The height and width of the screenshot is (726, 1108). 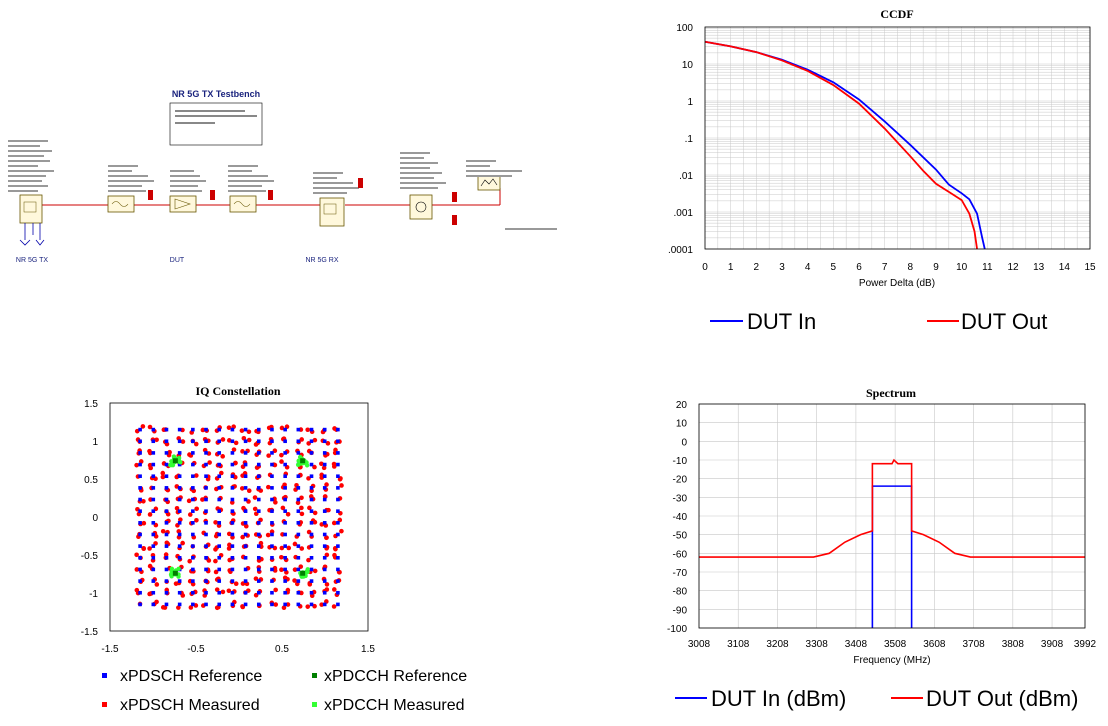 What do you see at coordinates (808, 267) in the screenshot?
I see `ccdf-xtick: 4` at bounding box center [808, 267].